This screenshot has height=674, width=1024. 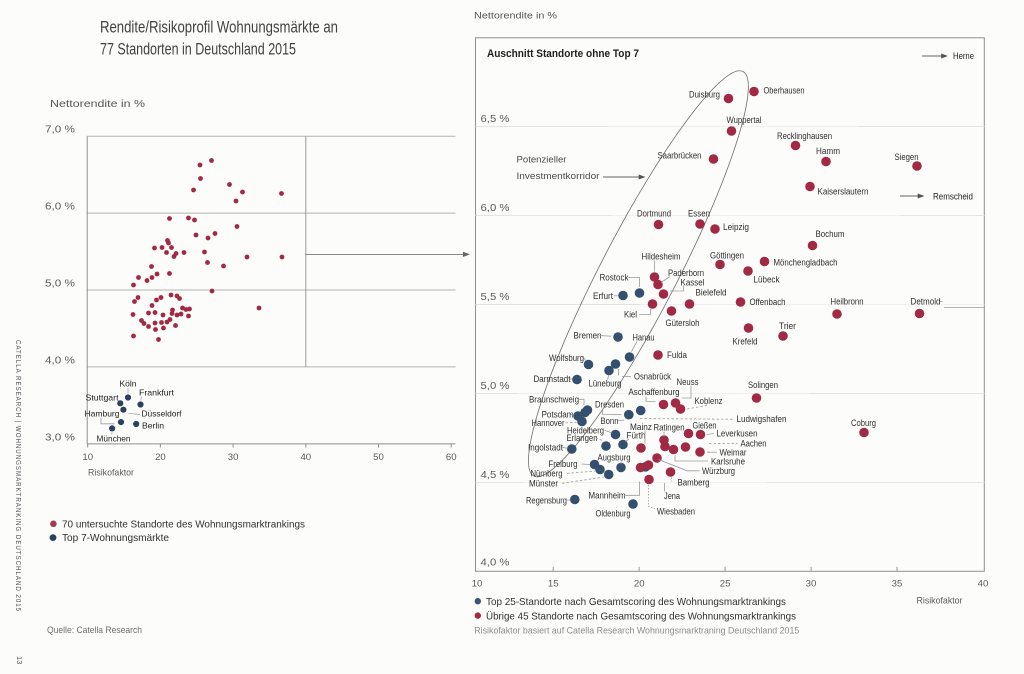 I want to click on svg-text: 50, so click(x=378, y=457).